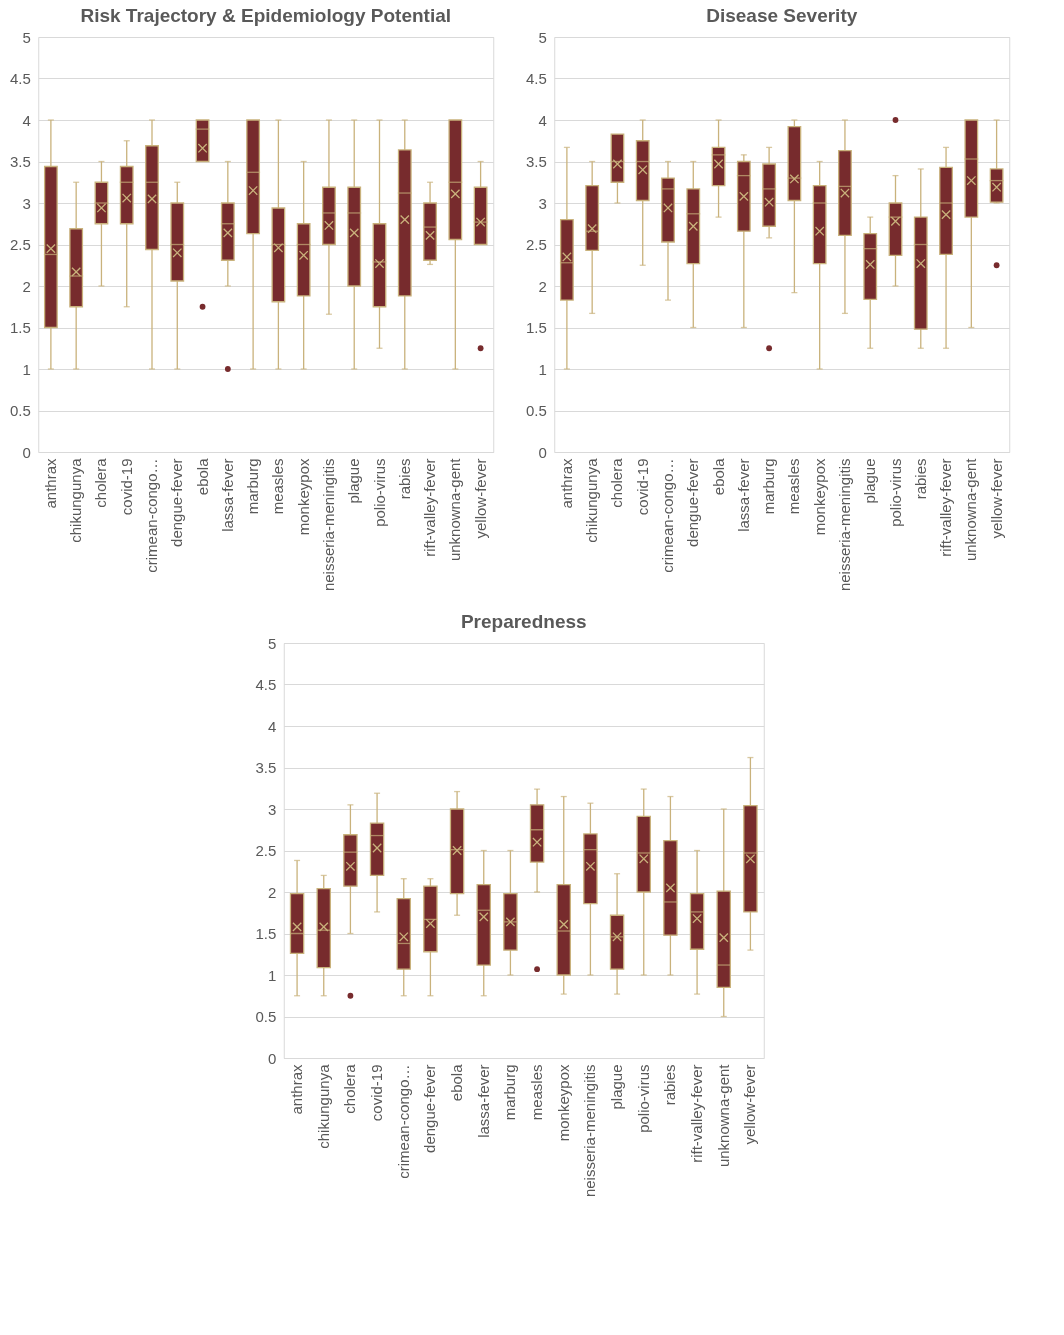  Describe the element at coordinates (266, 15) in the screenshot. I see `chart-title: Risk Trajectory & Epidemiology Potential` at that location.